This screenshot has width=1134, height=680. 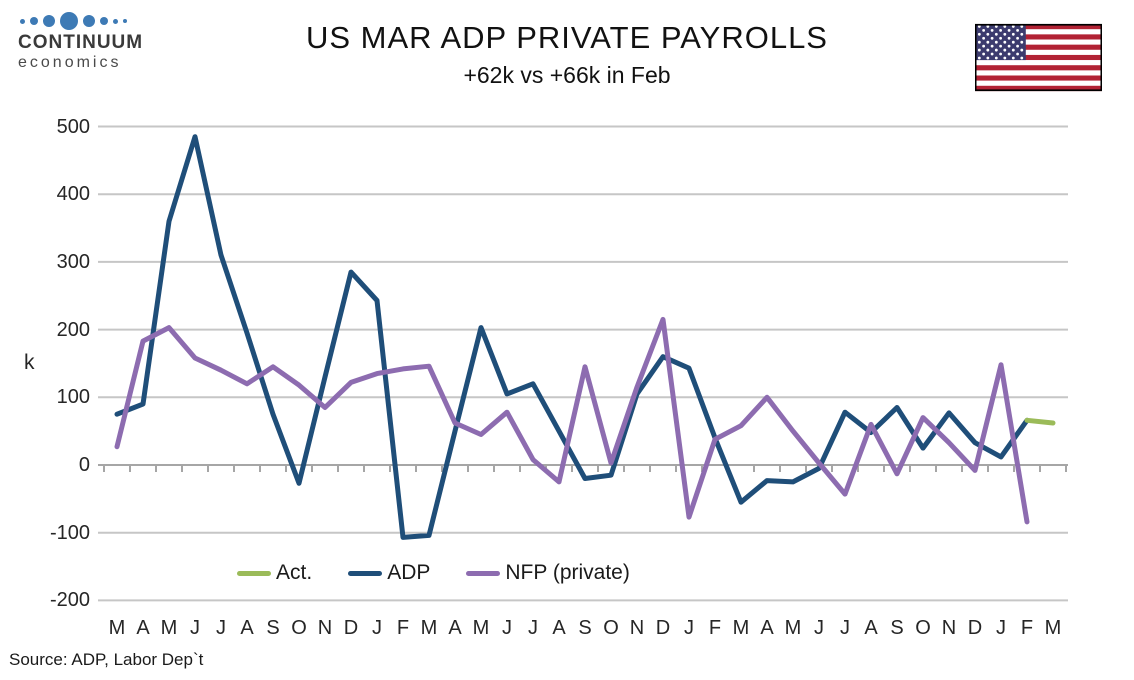 What do you see at coordinates (94, 21) in the screenshot?
I see `logo-dots-icon` at bounding box center [94, 21].